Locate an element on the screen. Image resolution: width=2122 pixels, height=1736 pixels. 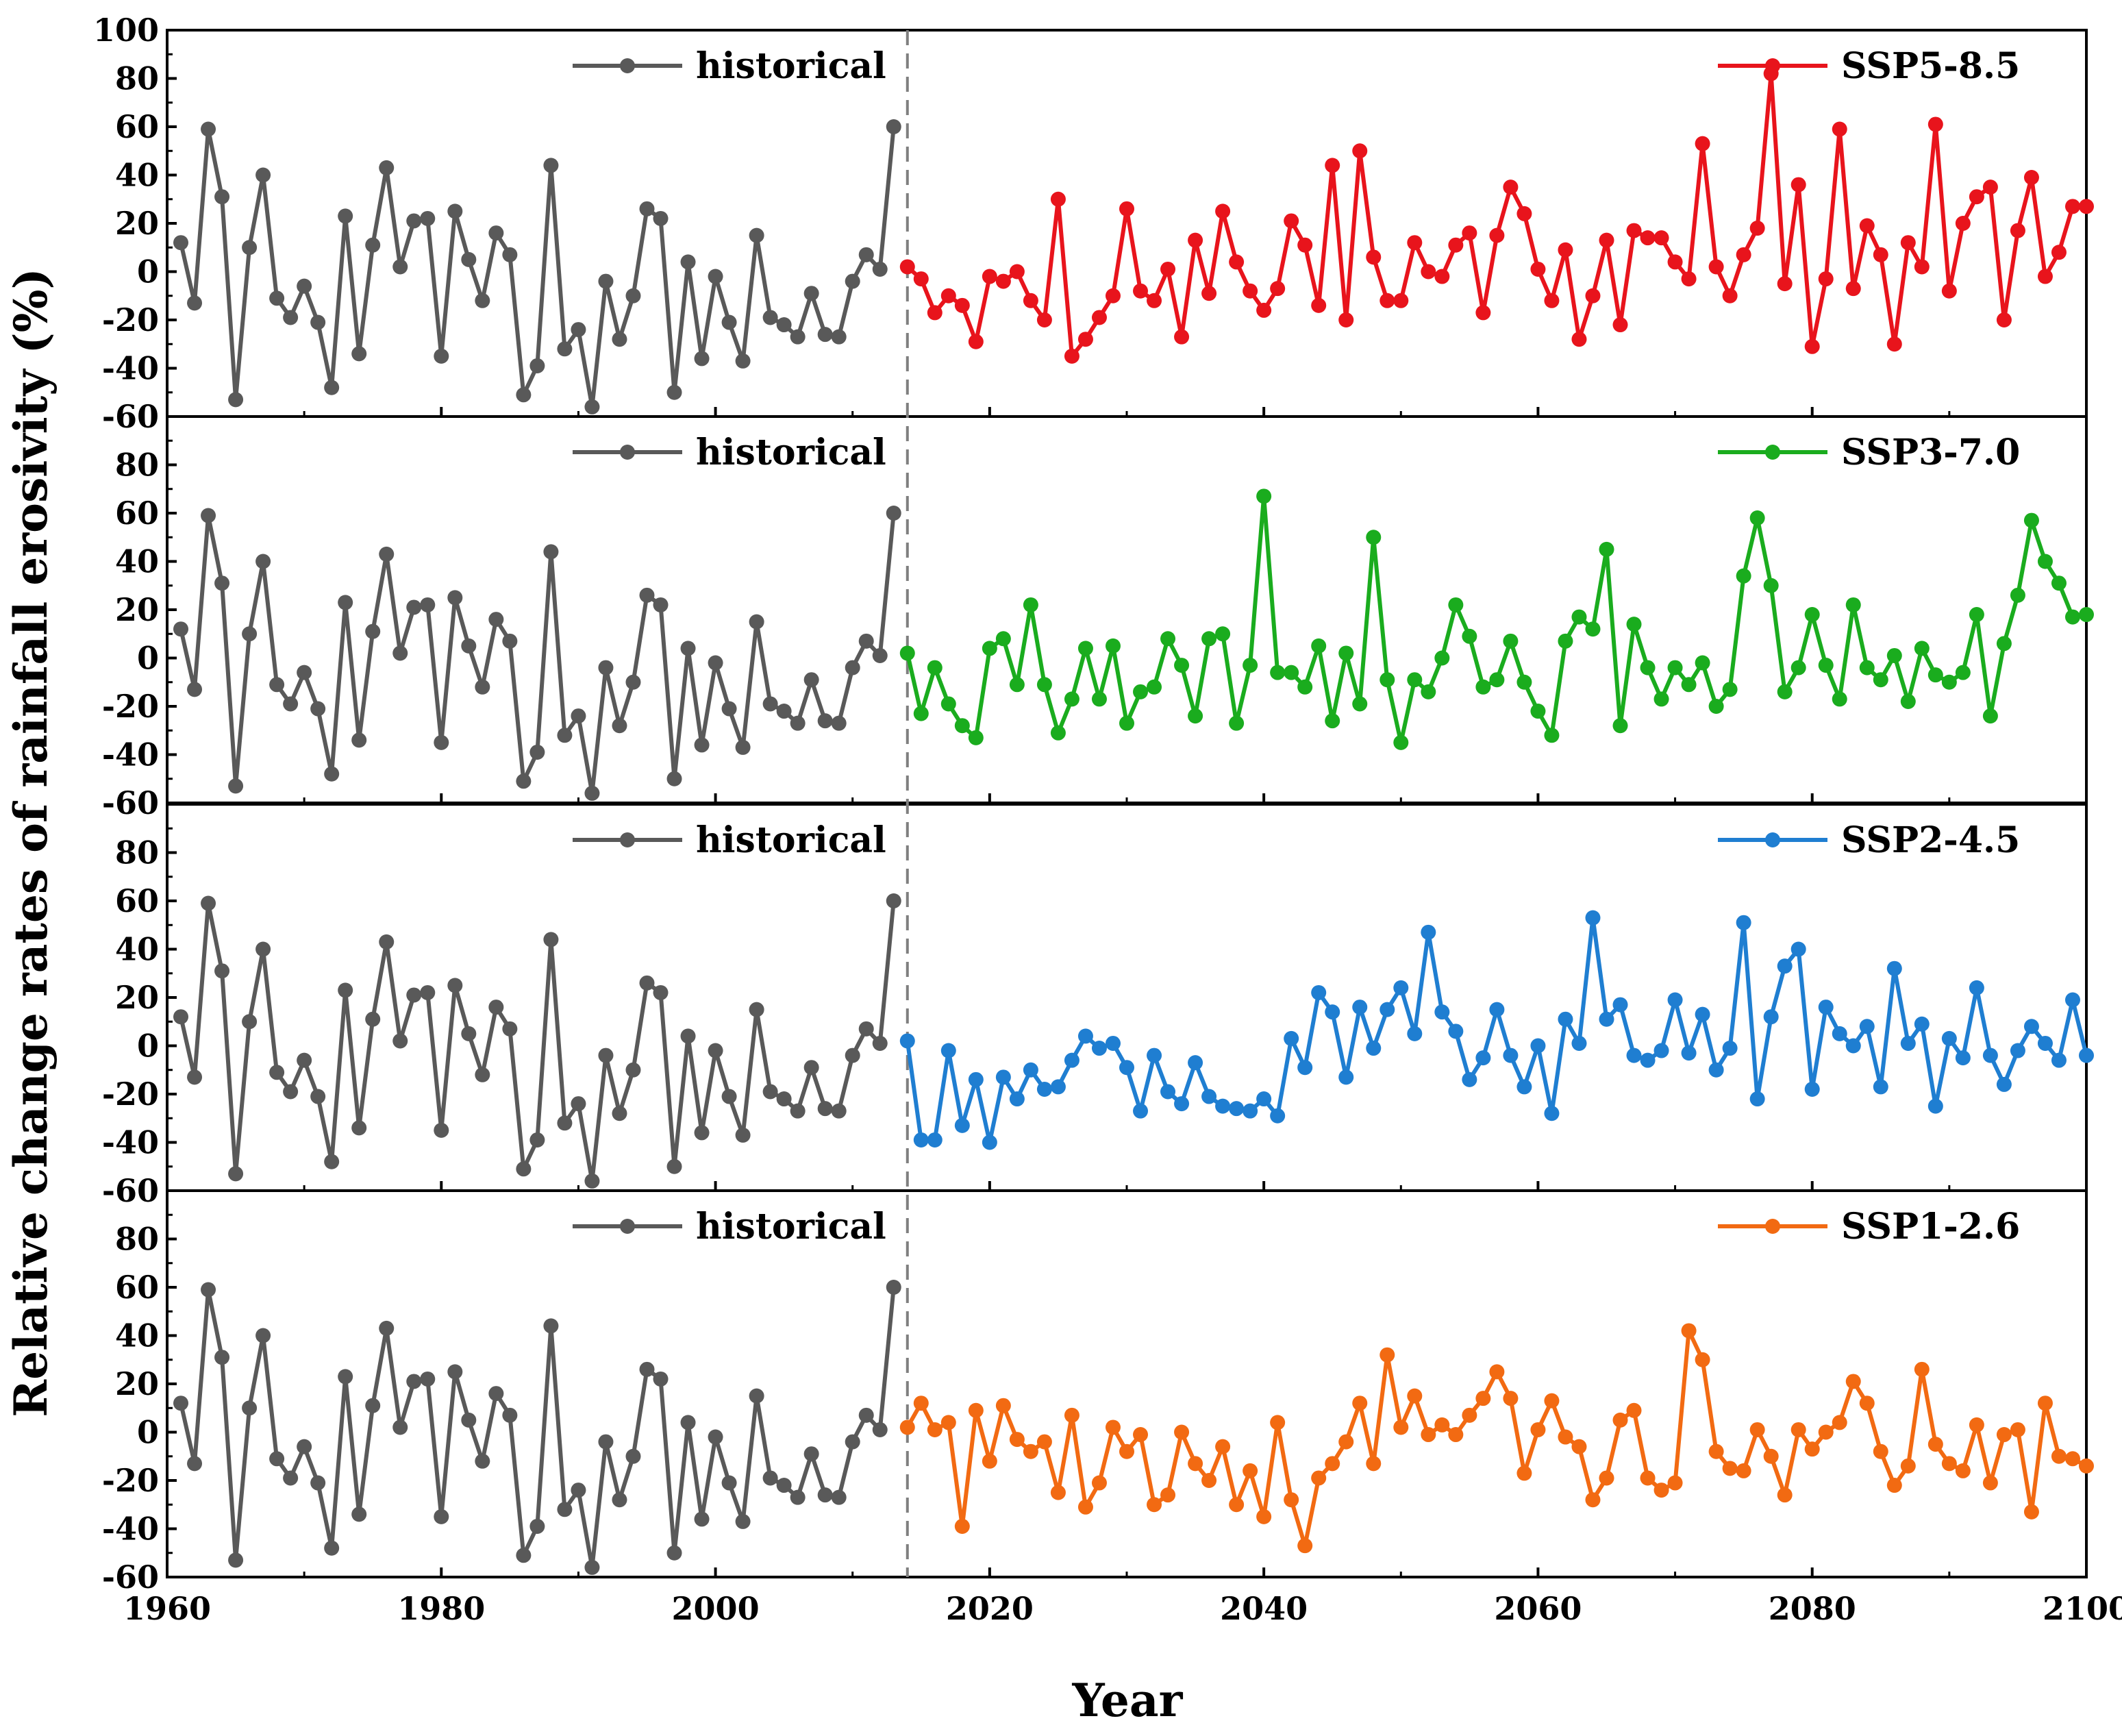
legend-label-scenario: SSP3-7.0 is located at coordinates (1930, 452).